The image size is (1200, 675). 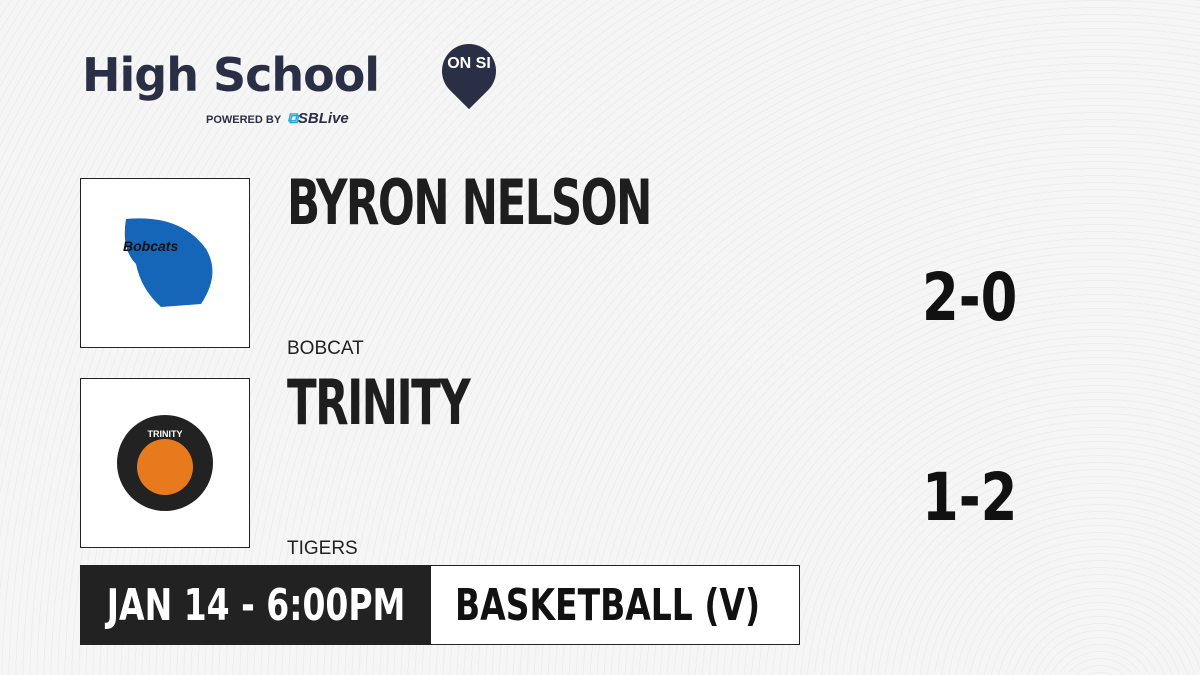 What do you see at coordinates (325, 348) in the screenshot?
I see `team-mascot-home: BOBCAT` at bounding box center [325, 348].